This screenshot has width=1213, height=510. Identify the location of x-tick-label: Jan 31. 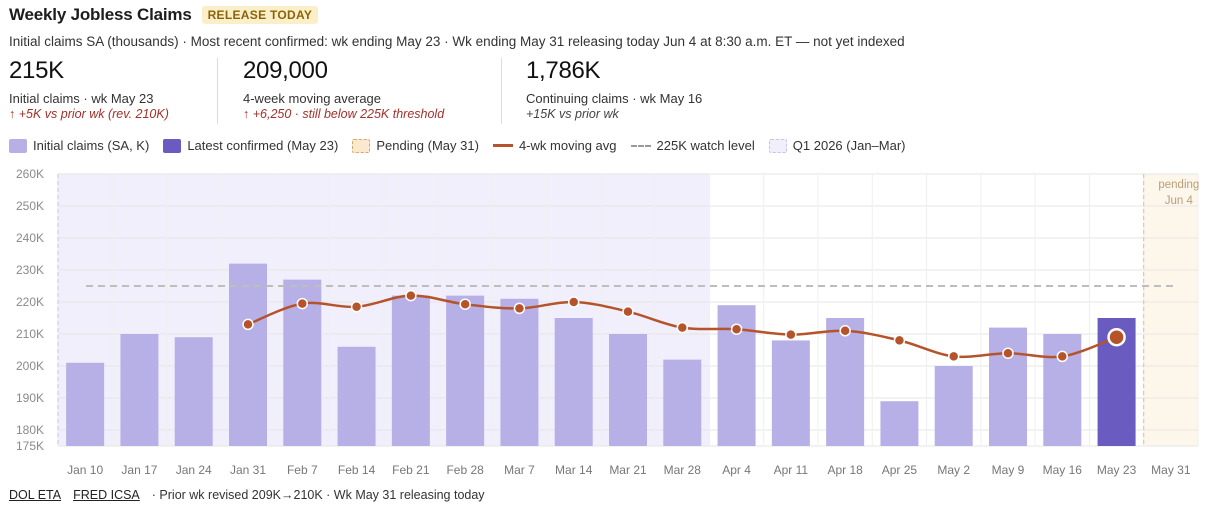
(248, 470).